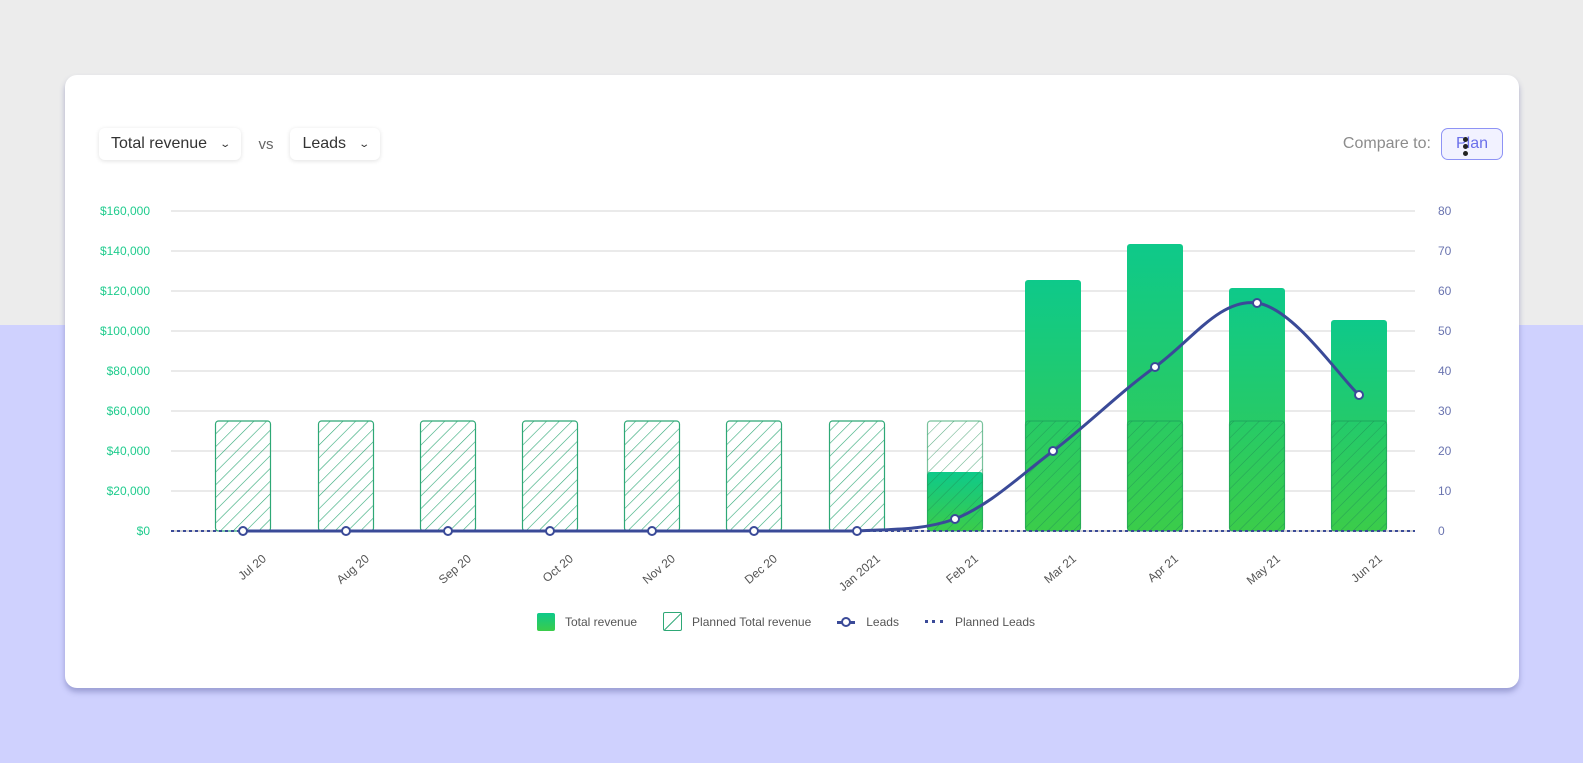 The height and width of the screenshot is (763, 1583). Describe the element at coordinates (752, 621) in the screenshot. I see `legend-label: Planned Total revenue` at that location.